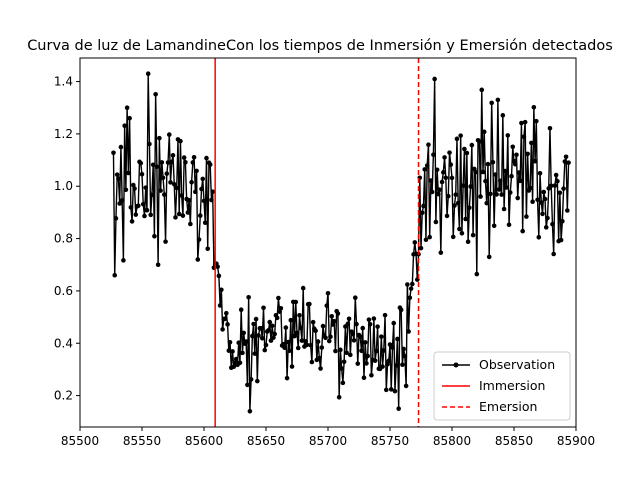 The width and height of the screenshot is (640, 480). Describe the element at coordinates (512, 385) in the screenshot. I see `legend-immersion-label: Immersion` at that location.